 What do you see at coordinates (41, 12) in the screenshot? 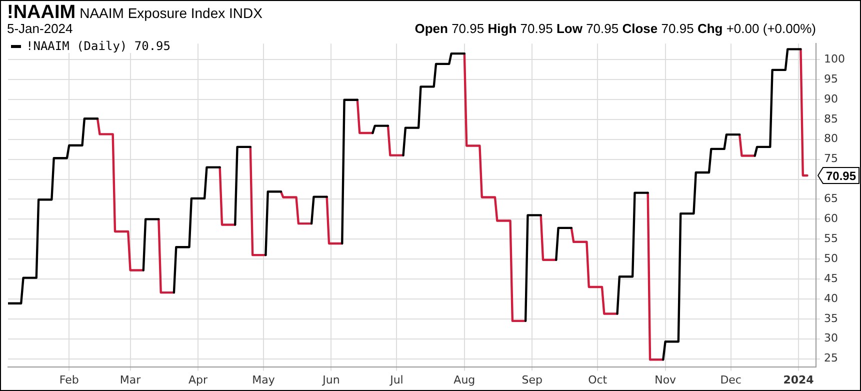
I see `chart-title: !NAAIM` at bounding box center [41, 12].